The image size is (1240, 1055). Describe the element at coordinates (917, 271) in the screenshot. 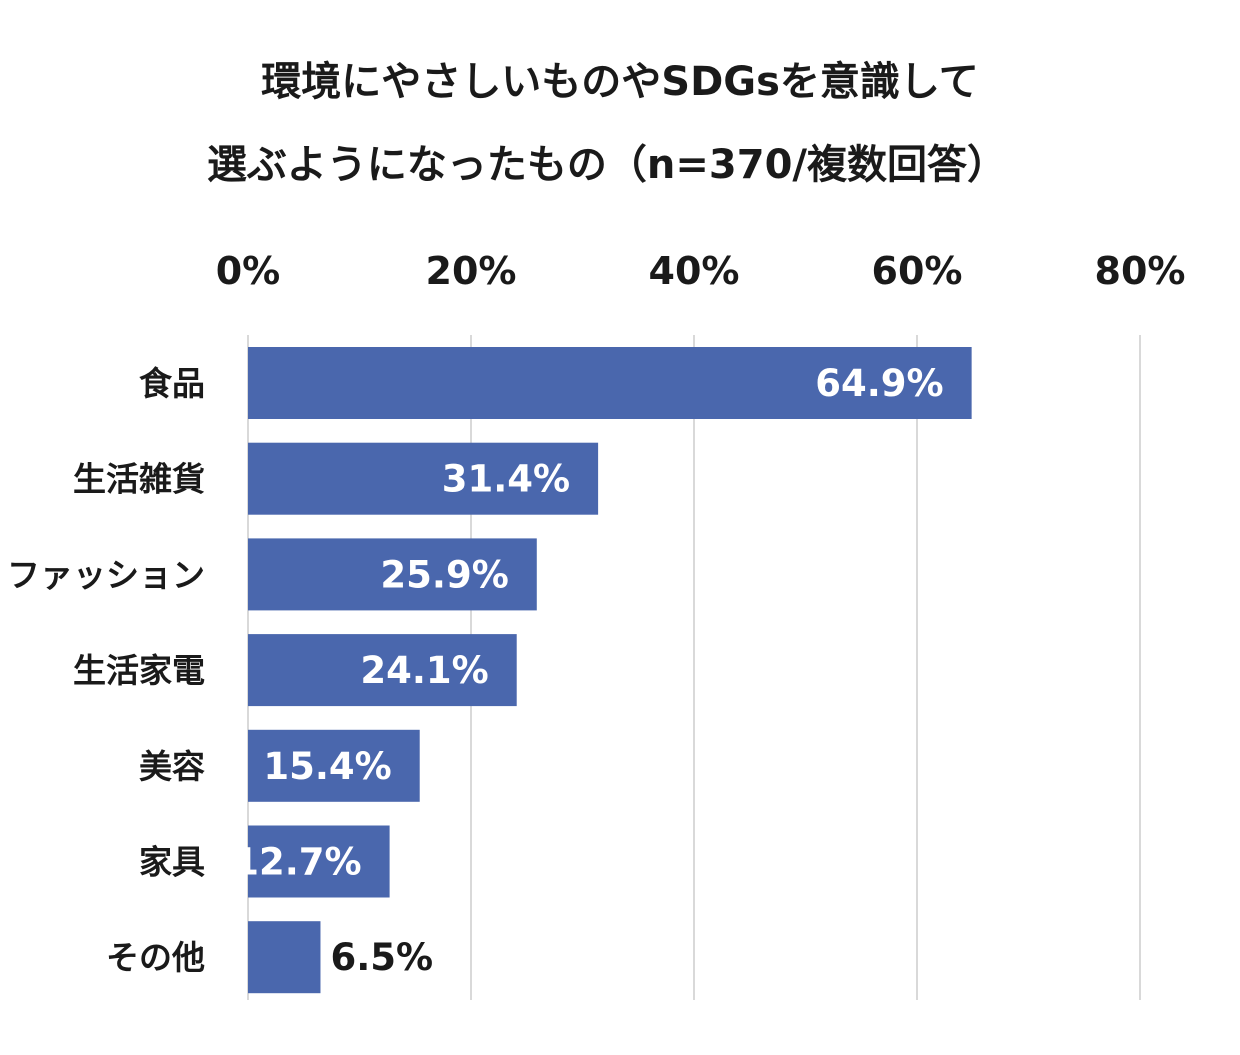

I see `x-tick-label: 60%` at that location.